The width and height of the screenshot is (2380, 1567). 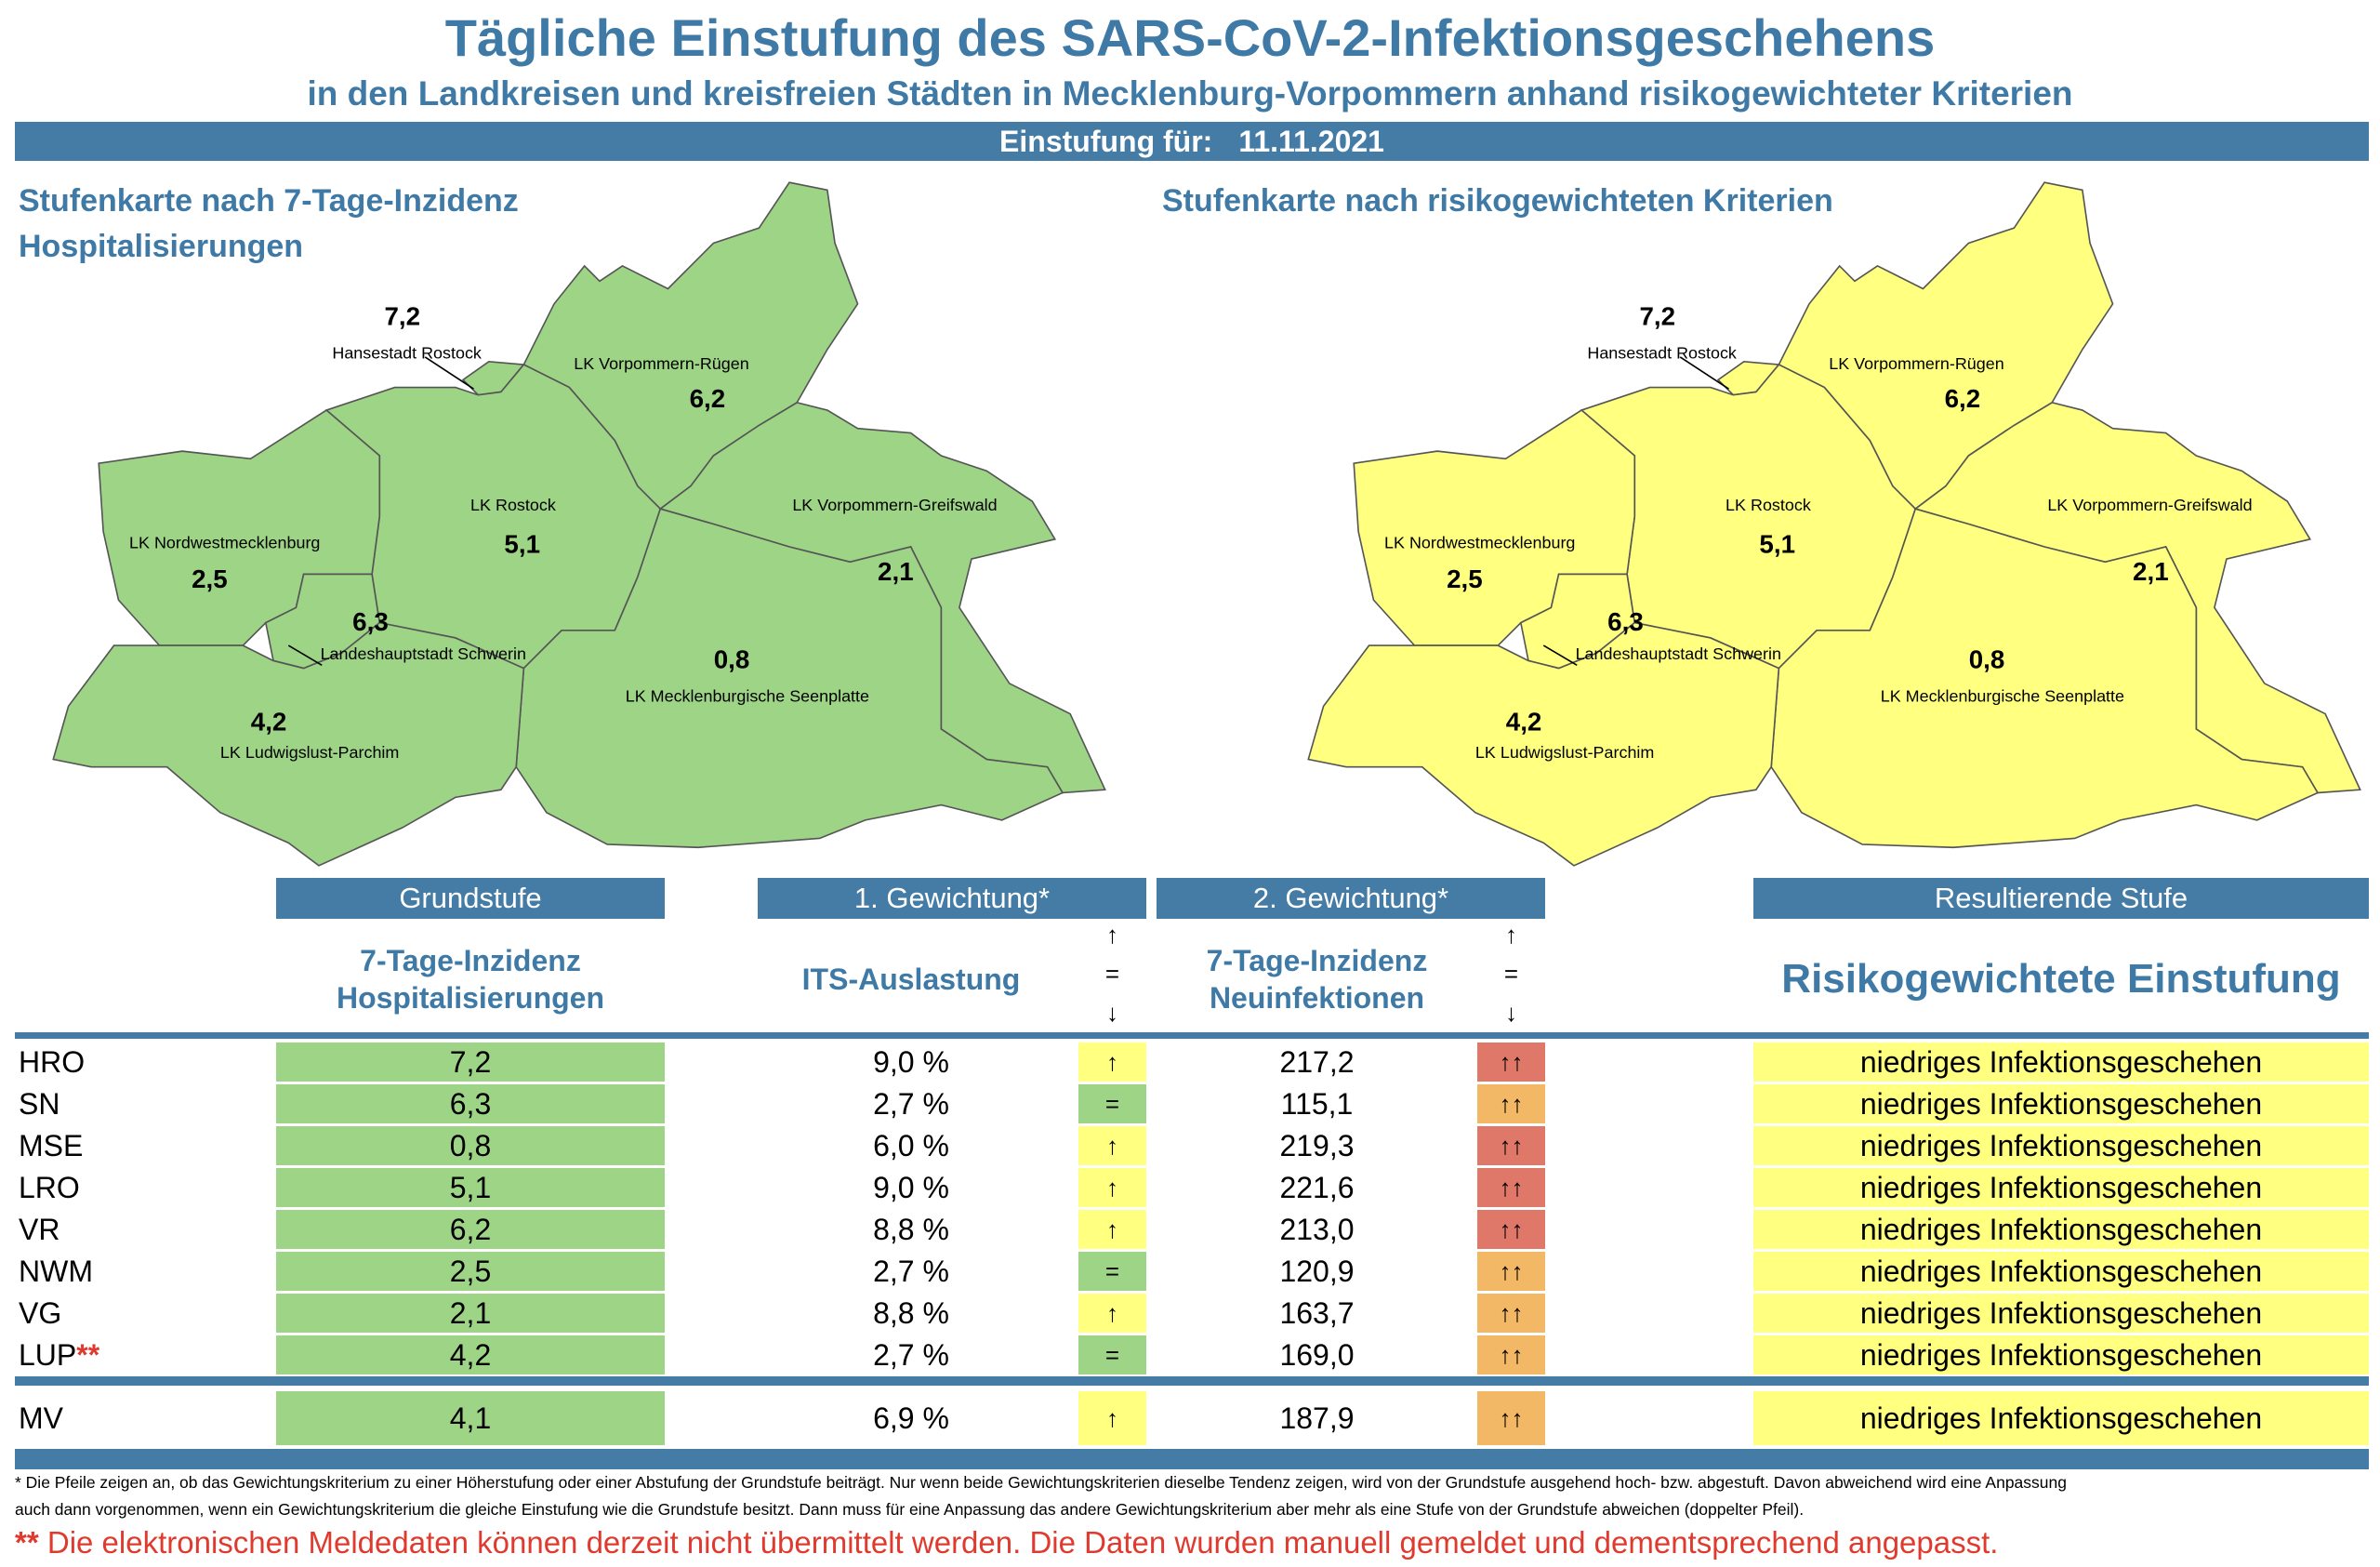 What do you see at coordinates (269, 201) in the screenshot?
I see `left-map-title-line1: Stufenkarte nach 7-Tage-Inzidenz` at bounding box center [269, 201].